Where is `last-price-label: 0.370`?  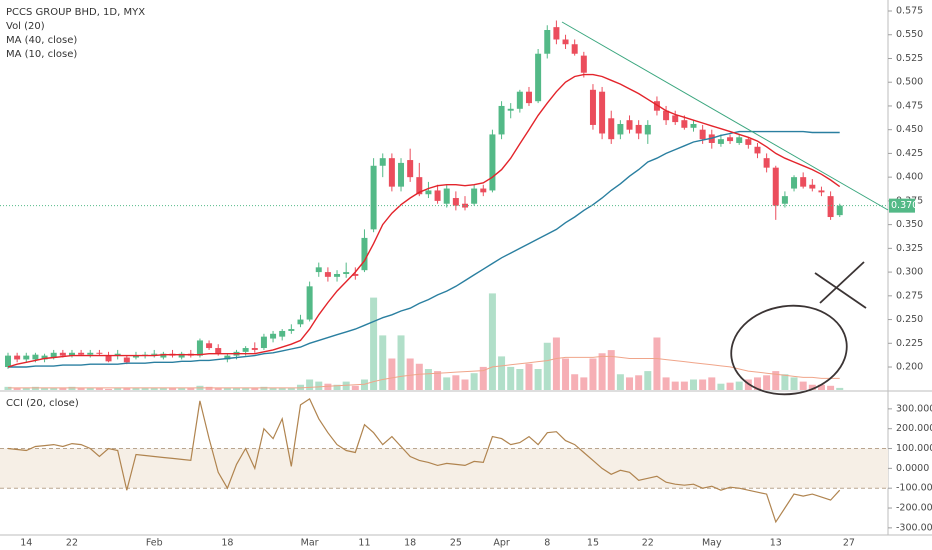
last-price-label: 0.370 is located at coordinates (904, 205).